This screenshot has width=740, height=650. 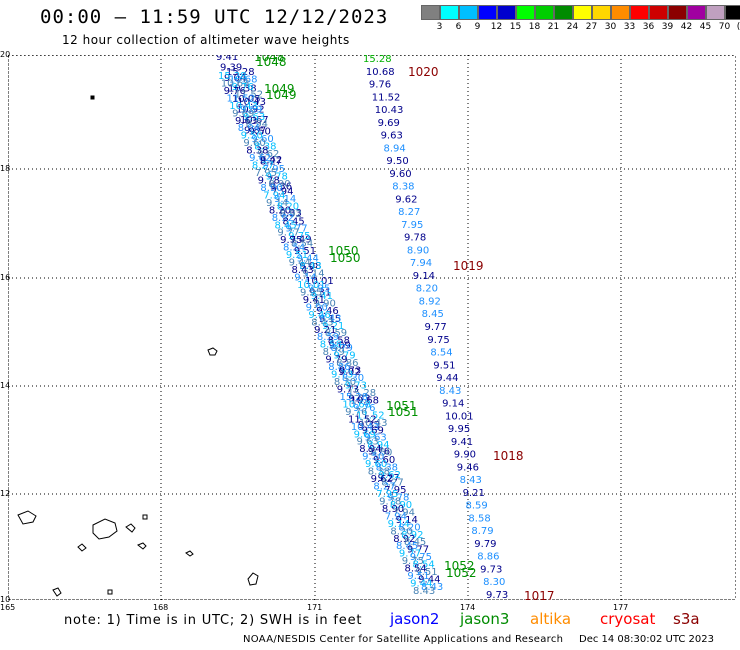 What do you see at coordinates (92, 97) in the screenshot?
I see `island-wake` at bounding box center [92, 97].